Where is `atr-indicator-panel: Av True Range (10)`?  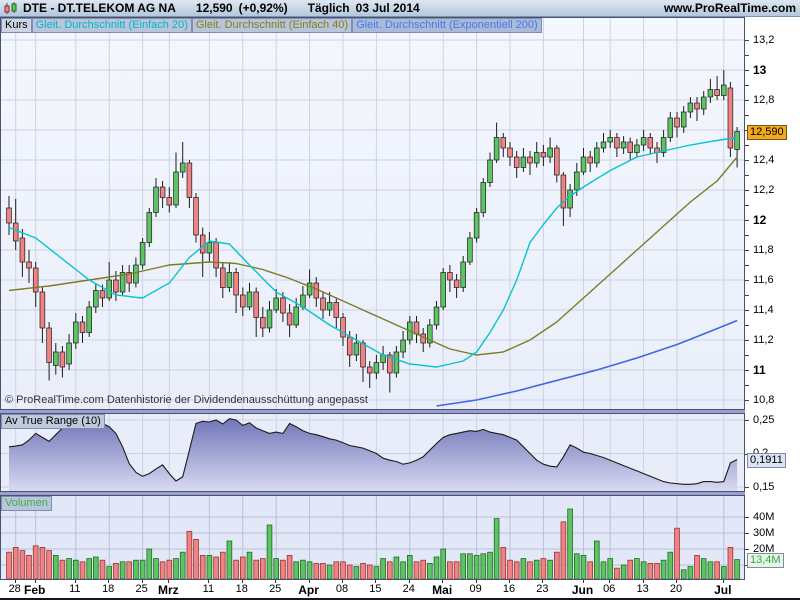
atr-indicator-panel: Av True Range (10) is located at coordinates (372, 452).